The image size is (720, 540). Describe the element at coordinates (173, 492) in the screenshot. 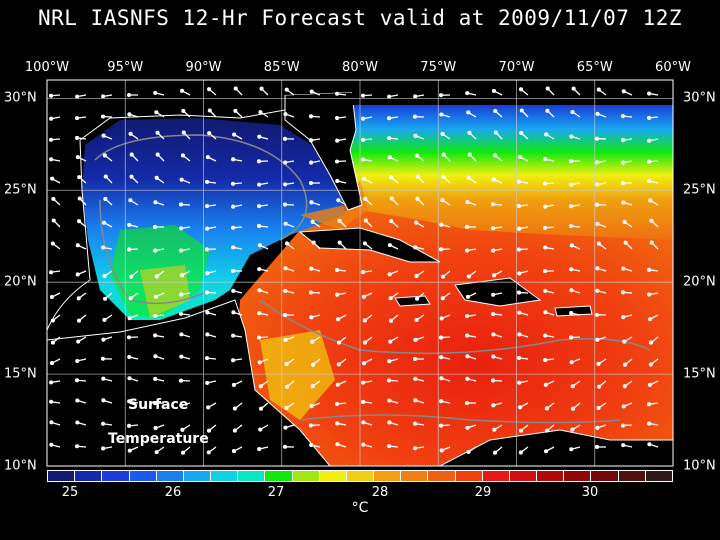

I see `colorbar-tick-label: 26` at that location.